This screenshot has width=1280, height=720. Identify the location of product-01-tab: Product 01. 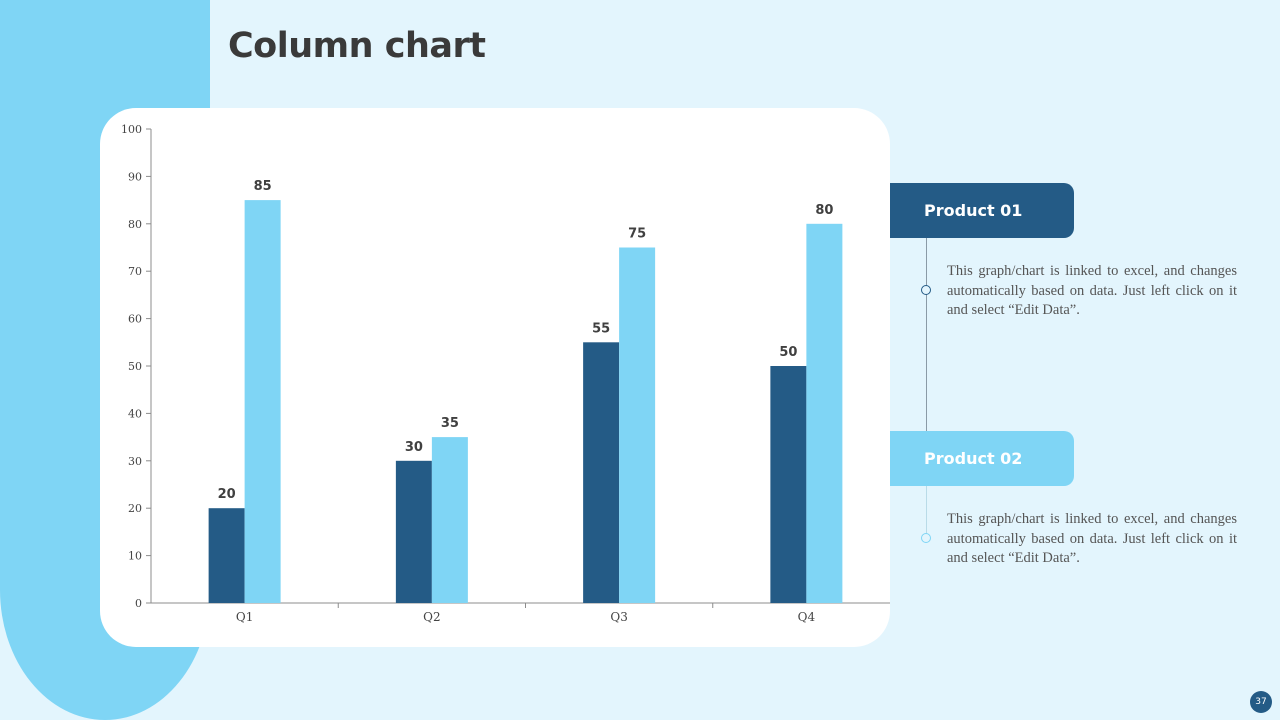
(982, 210).